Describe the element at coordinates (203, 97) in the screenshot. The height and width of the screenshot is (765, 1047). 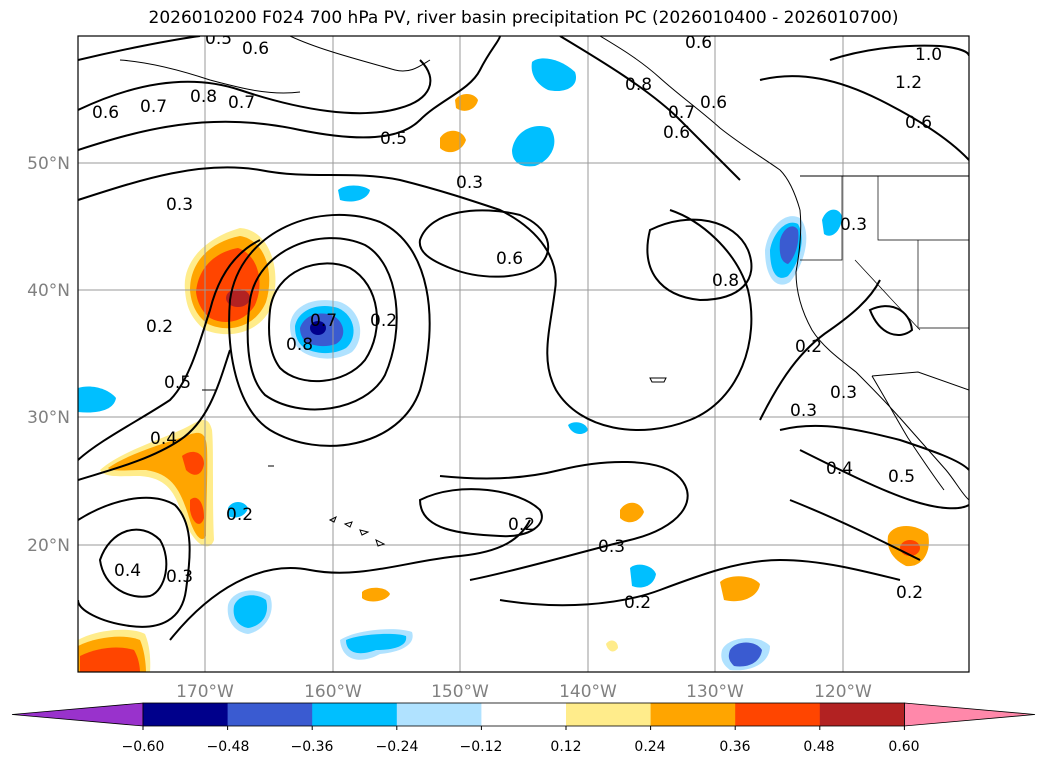
I see `contour-label-8: 0.8` at that location.